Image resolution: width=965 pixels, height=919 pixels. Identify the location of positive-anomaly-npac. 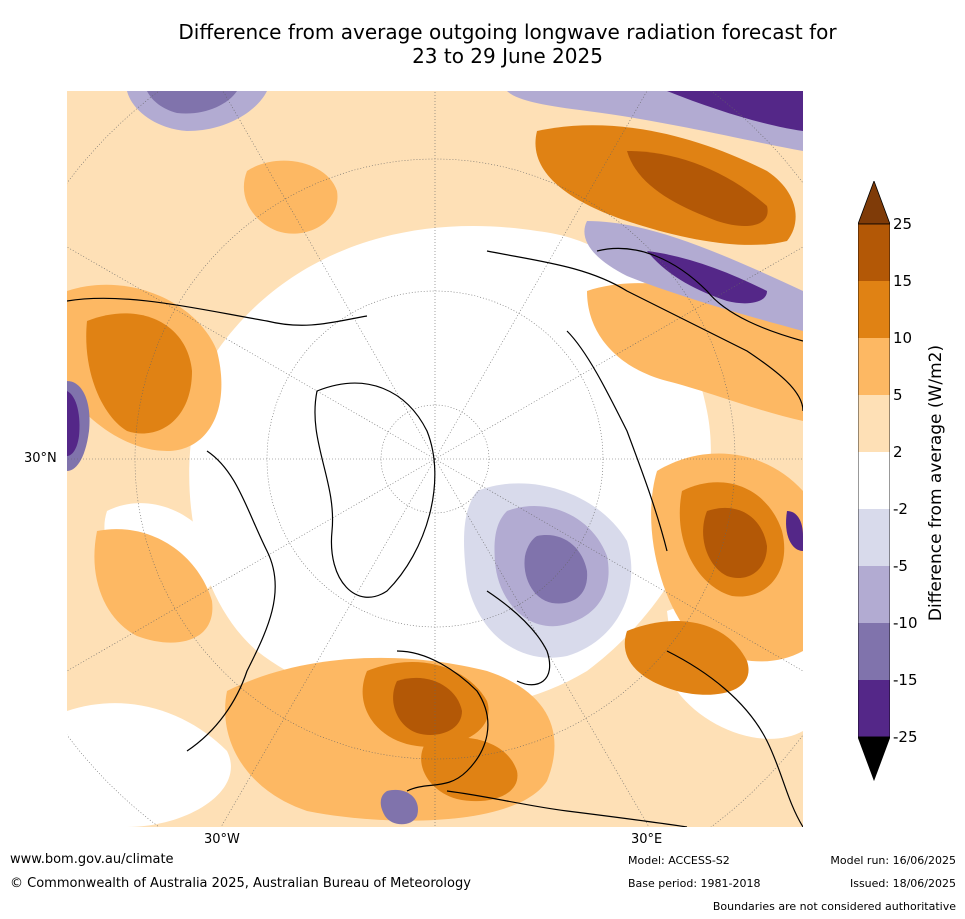
(697, 188).